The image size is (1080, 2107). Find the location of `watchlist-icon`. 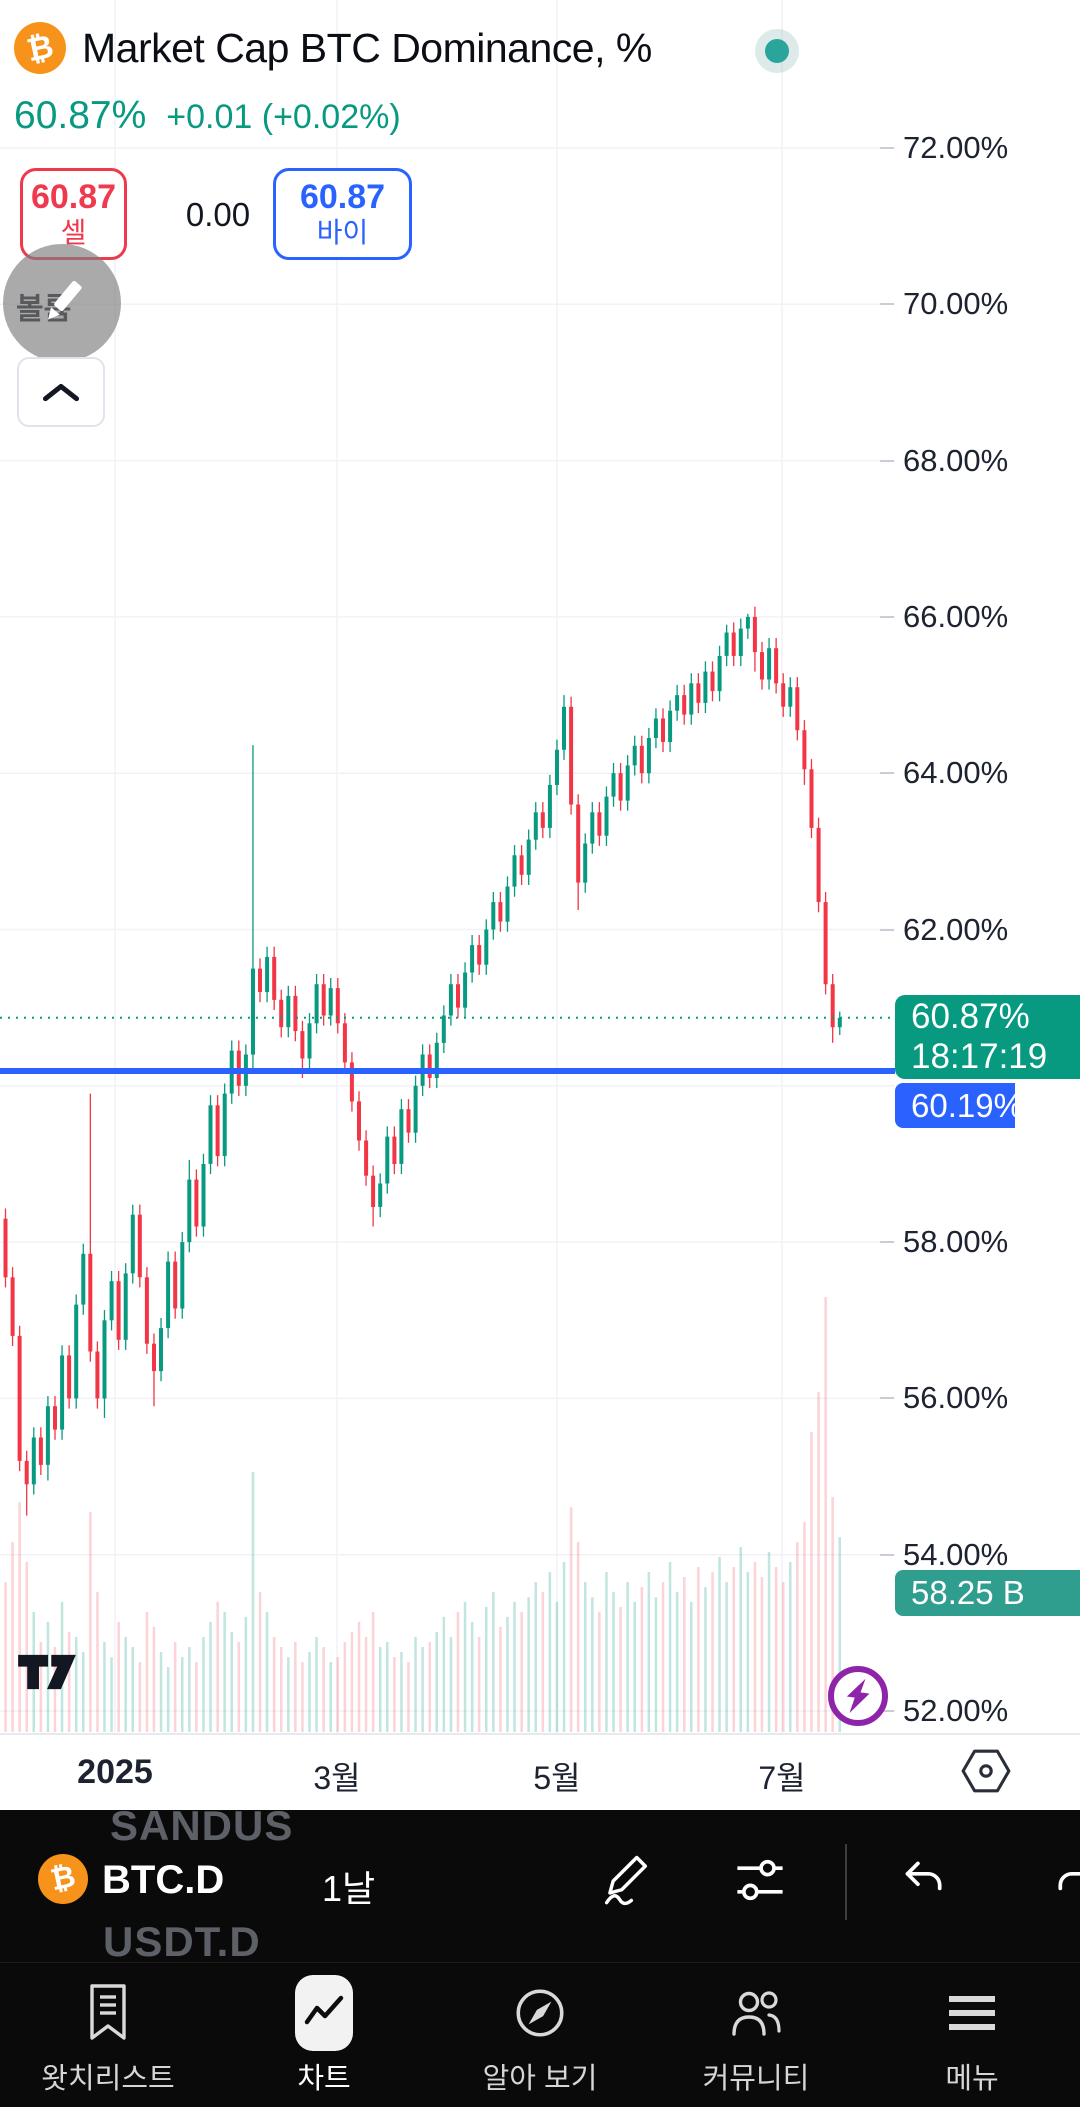

watchlist-icon is located at coordinates (108, 2013).